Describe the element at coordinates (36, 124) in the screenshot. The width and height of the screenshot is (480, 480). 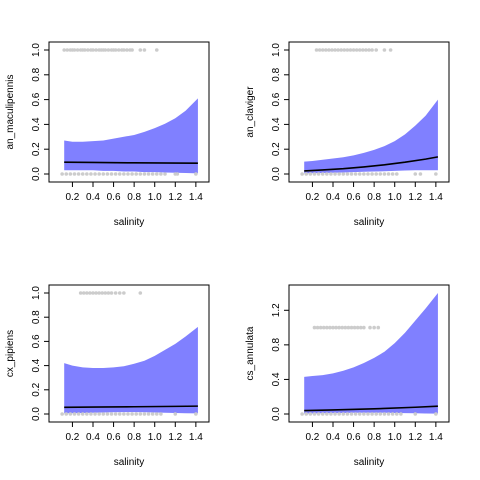
I see `y-tick-label: 0.4` at that location.